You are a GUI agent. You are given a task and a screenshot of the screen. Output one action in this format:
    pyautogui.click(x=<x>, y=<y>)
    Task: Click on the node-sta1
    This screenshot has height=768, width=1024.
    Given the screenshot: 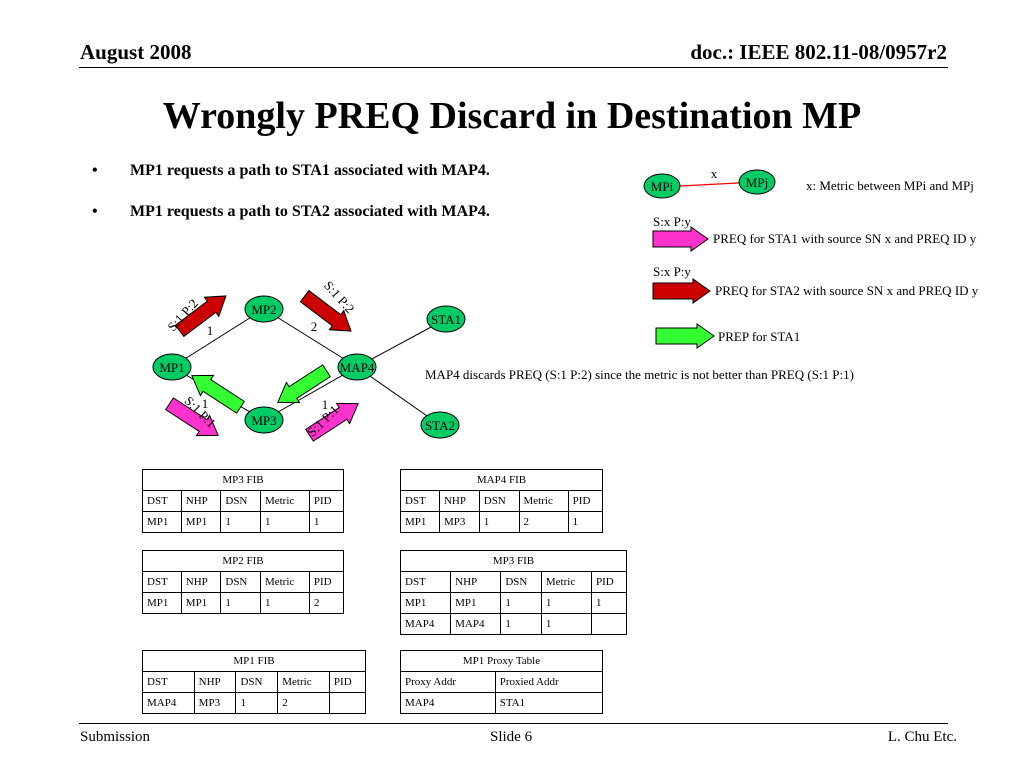 What is the action you would take?
    pyautogui.click(x=446, y=319)
    